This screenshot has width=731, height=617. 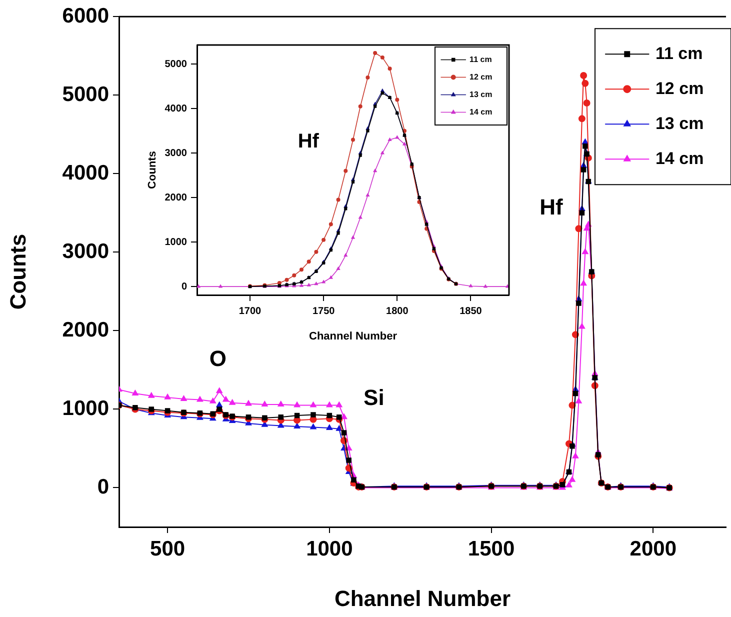 What do you see at coordinates (397, 311) in the screenshot?
I see `x-tick-label: 1800` at bounding box center [397, 311].